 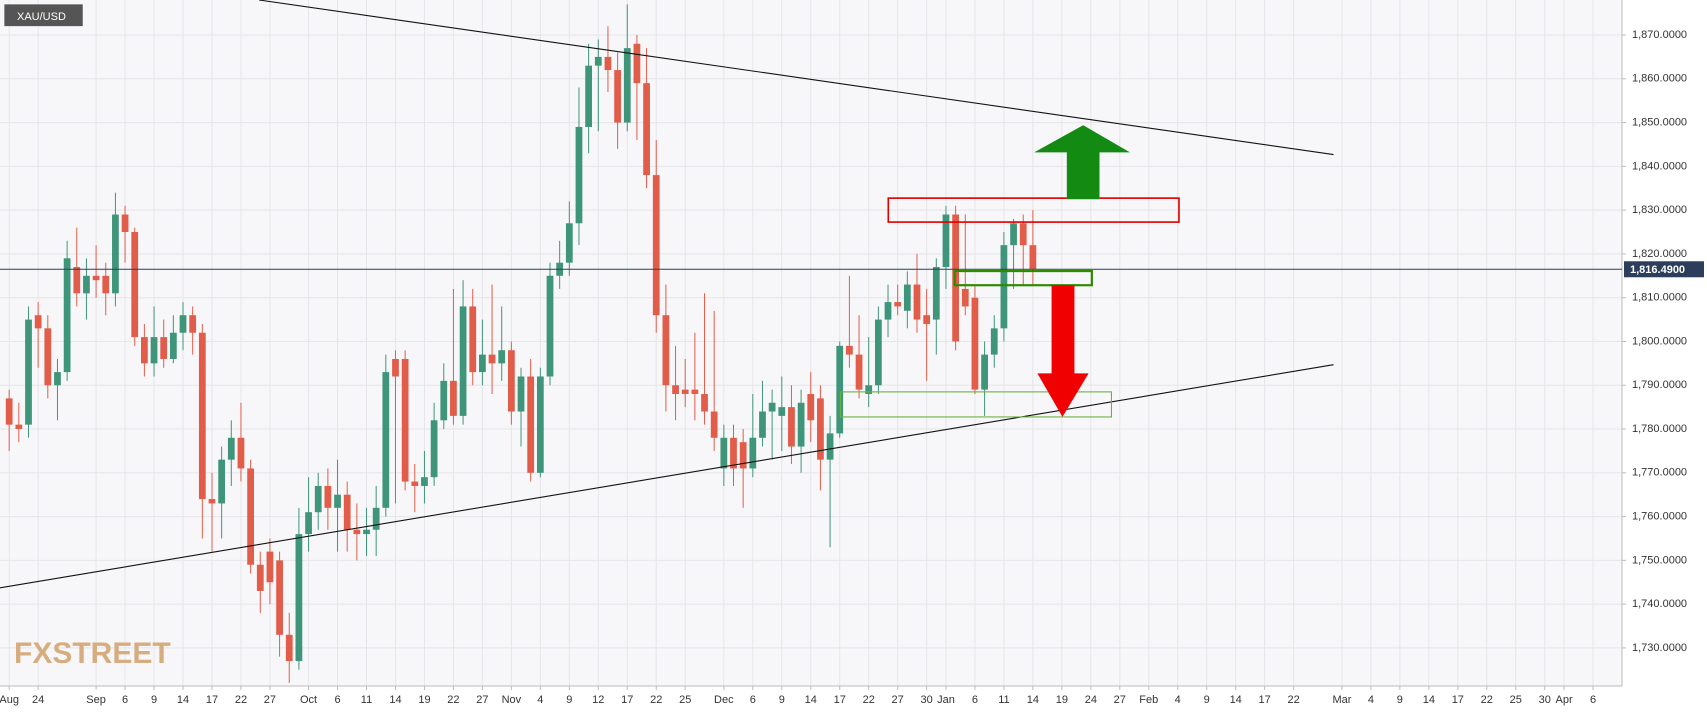 I want to click on up-arrow, so click(x=1082, y=162).